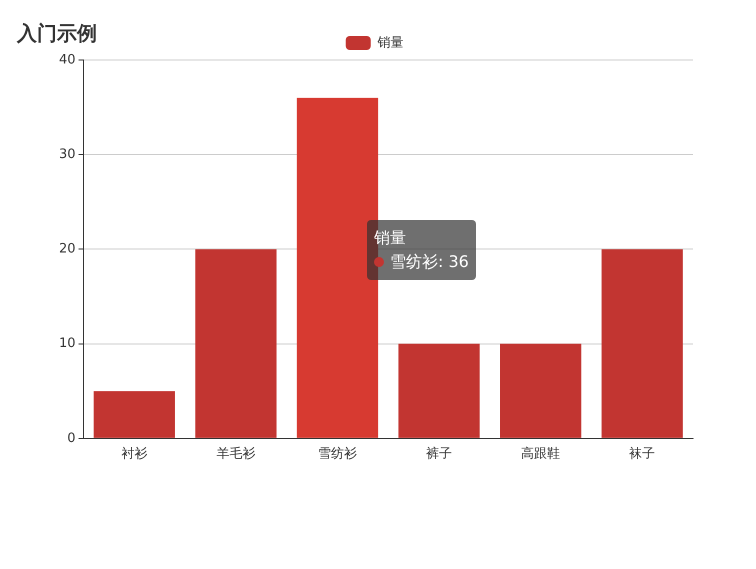 Image resolution: width=756 pixels, height=569 pixels. What do you see at coordinates (540, 454) in the screenshot?
I see `x-tick-label: 高跟鞋` at bounding box center [540, 454].